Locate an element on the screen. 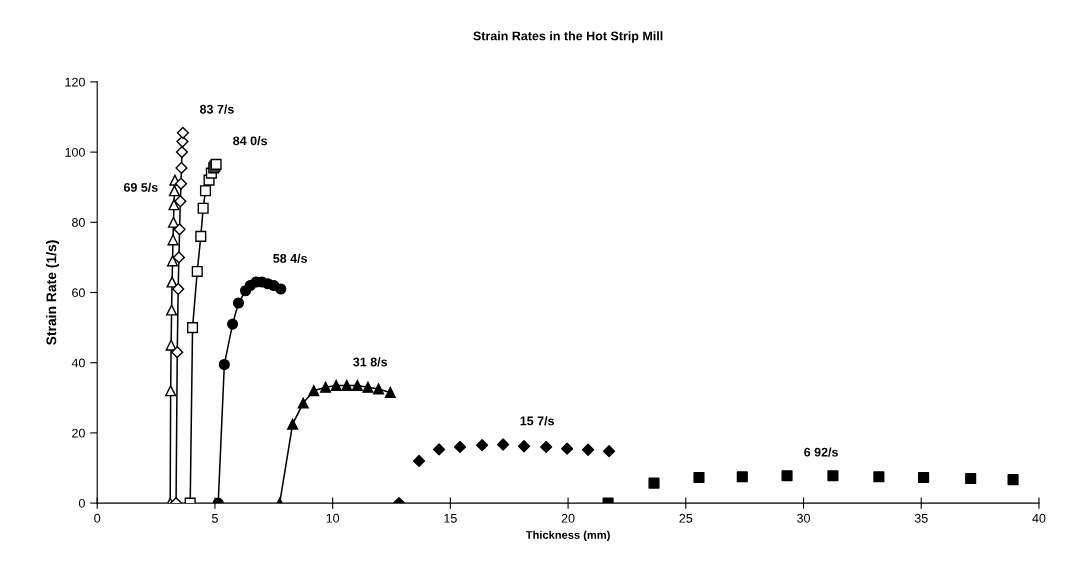 This screenshot has height=585, width=1080. series-label: 15 7/s is located at coordinates (537, 421).